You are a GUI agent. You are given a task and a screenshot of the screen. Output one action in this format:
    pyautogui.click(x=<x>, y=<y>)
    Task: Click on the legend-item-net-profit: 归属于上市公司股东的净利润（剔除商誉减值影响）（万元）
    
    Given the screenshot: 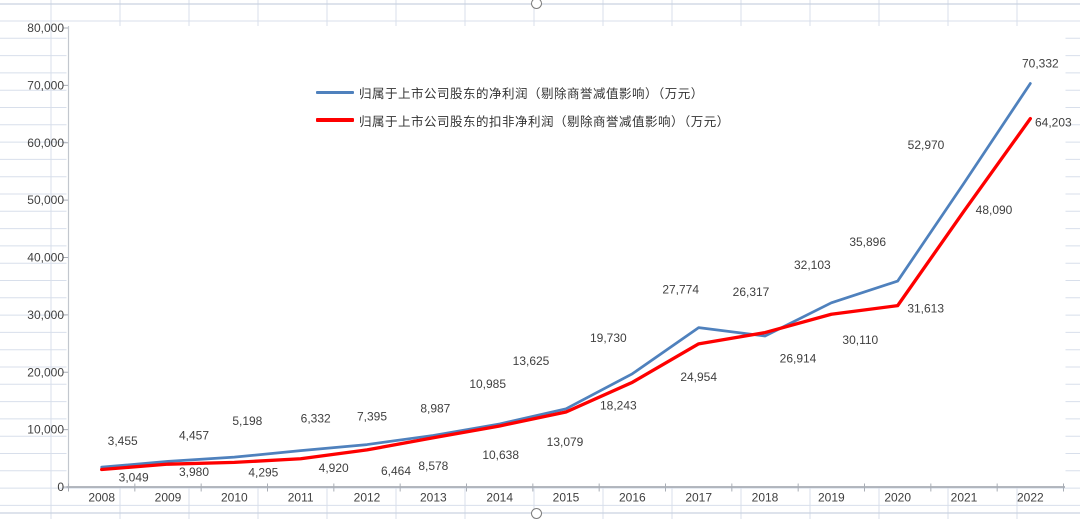 What is the action you would take?
    pyautogui.click(x=523, y=92)
    